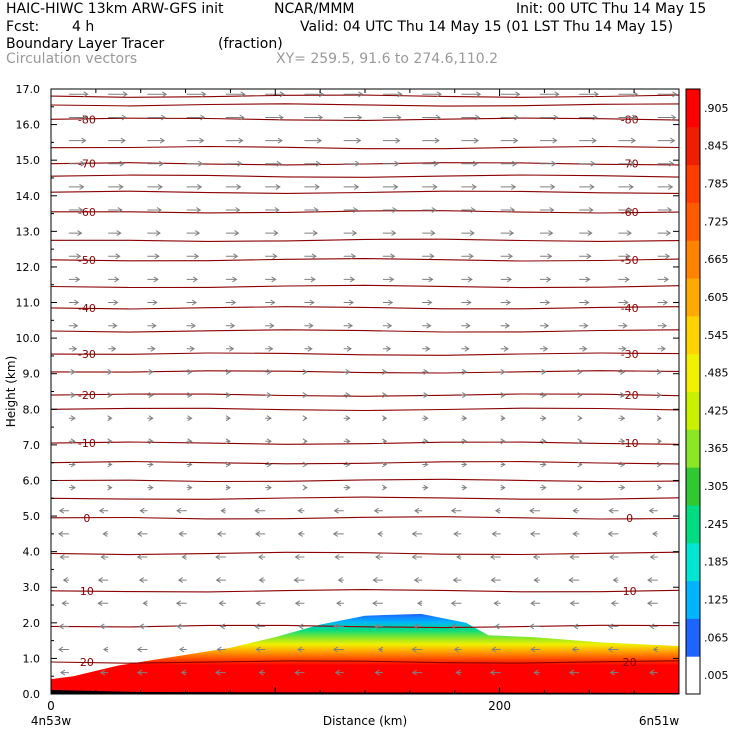 The image size is (740, 740). I want to click on x-axis-label: Distance (km), so click(365, 721).